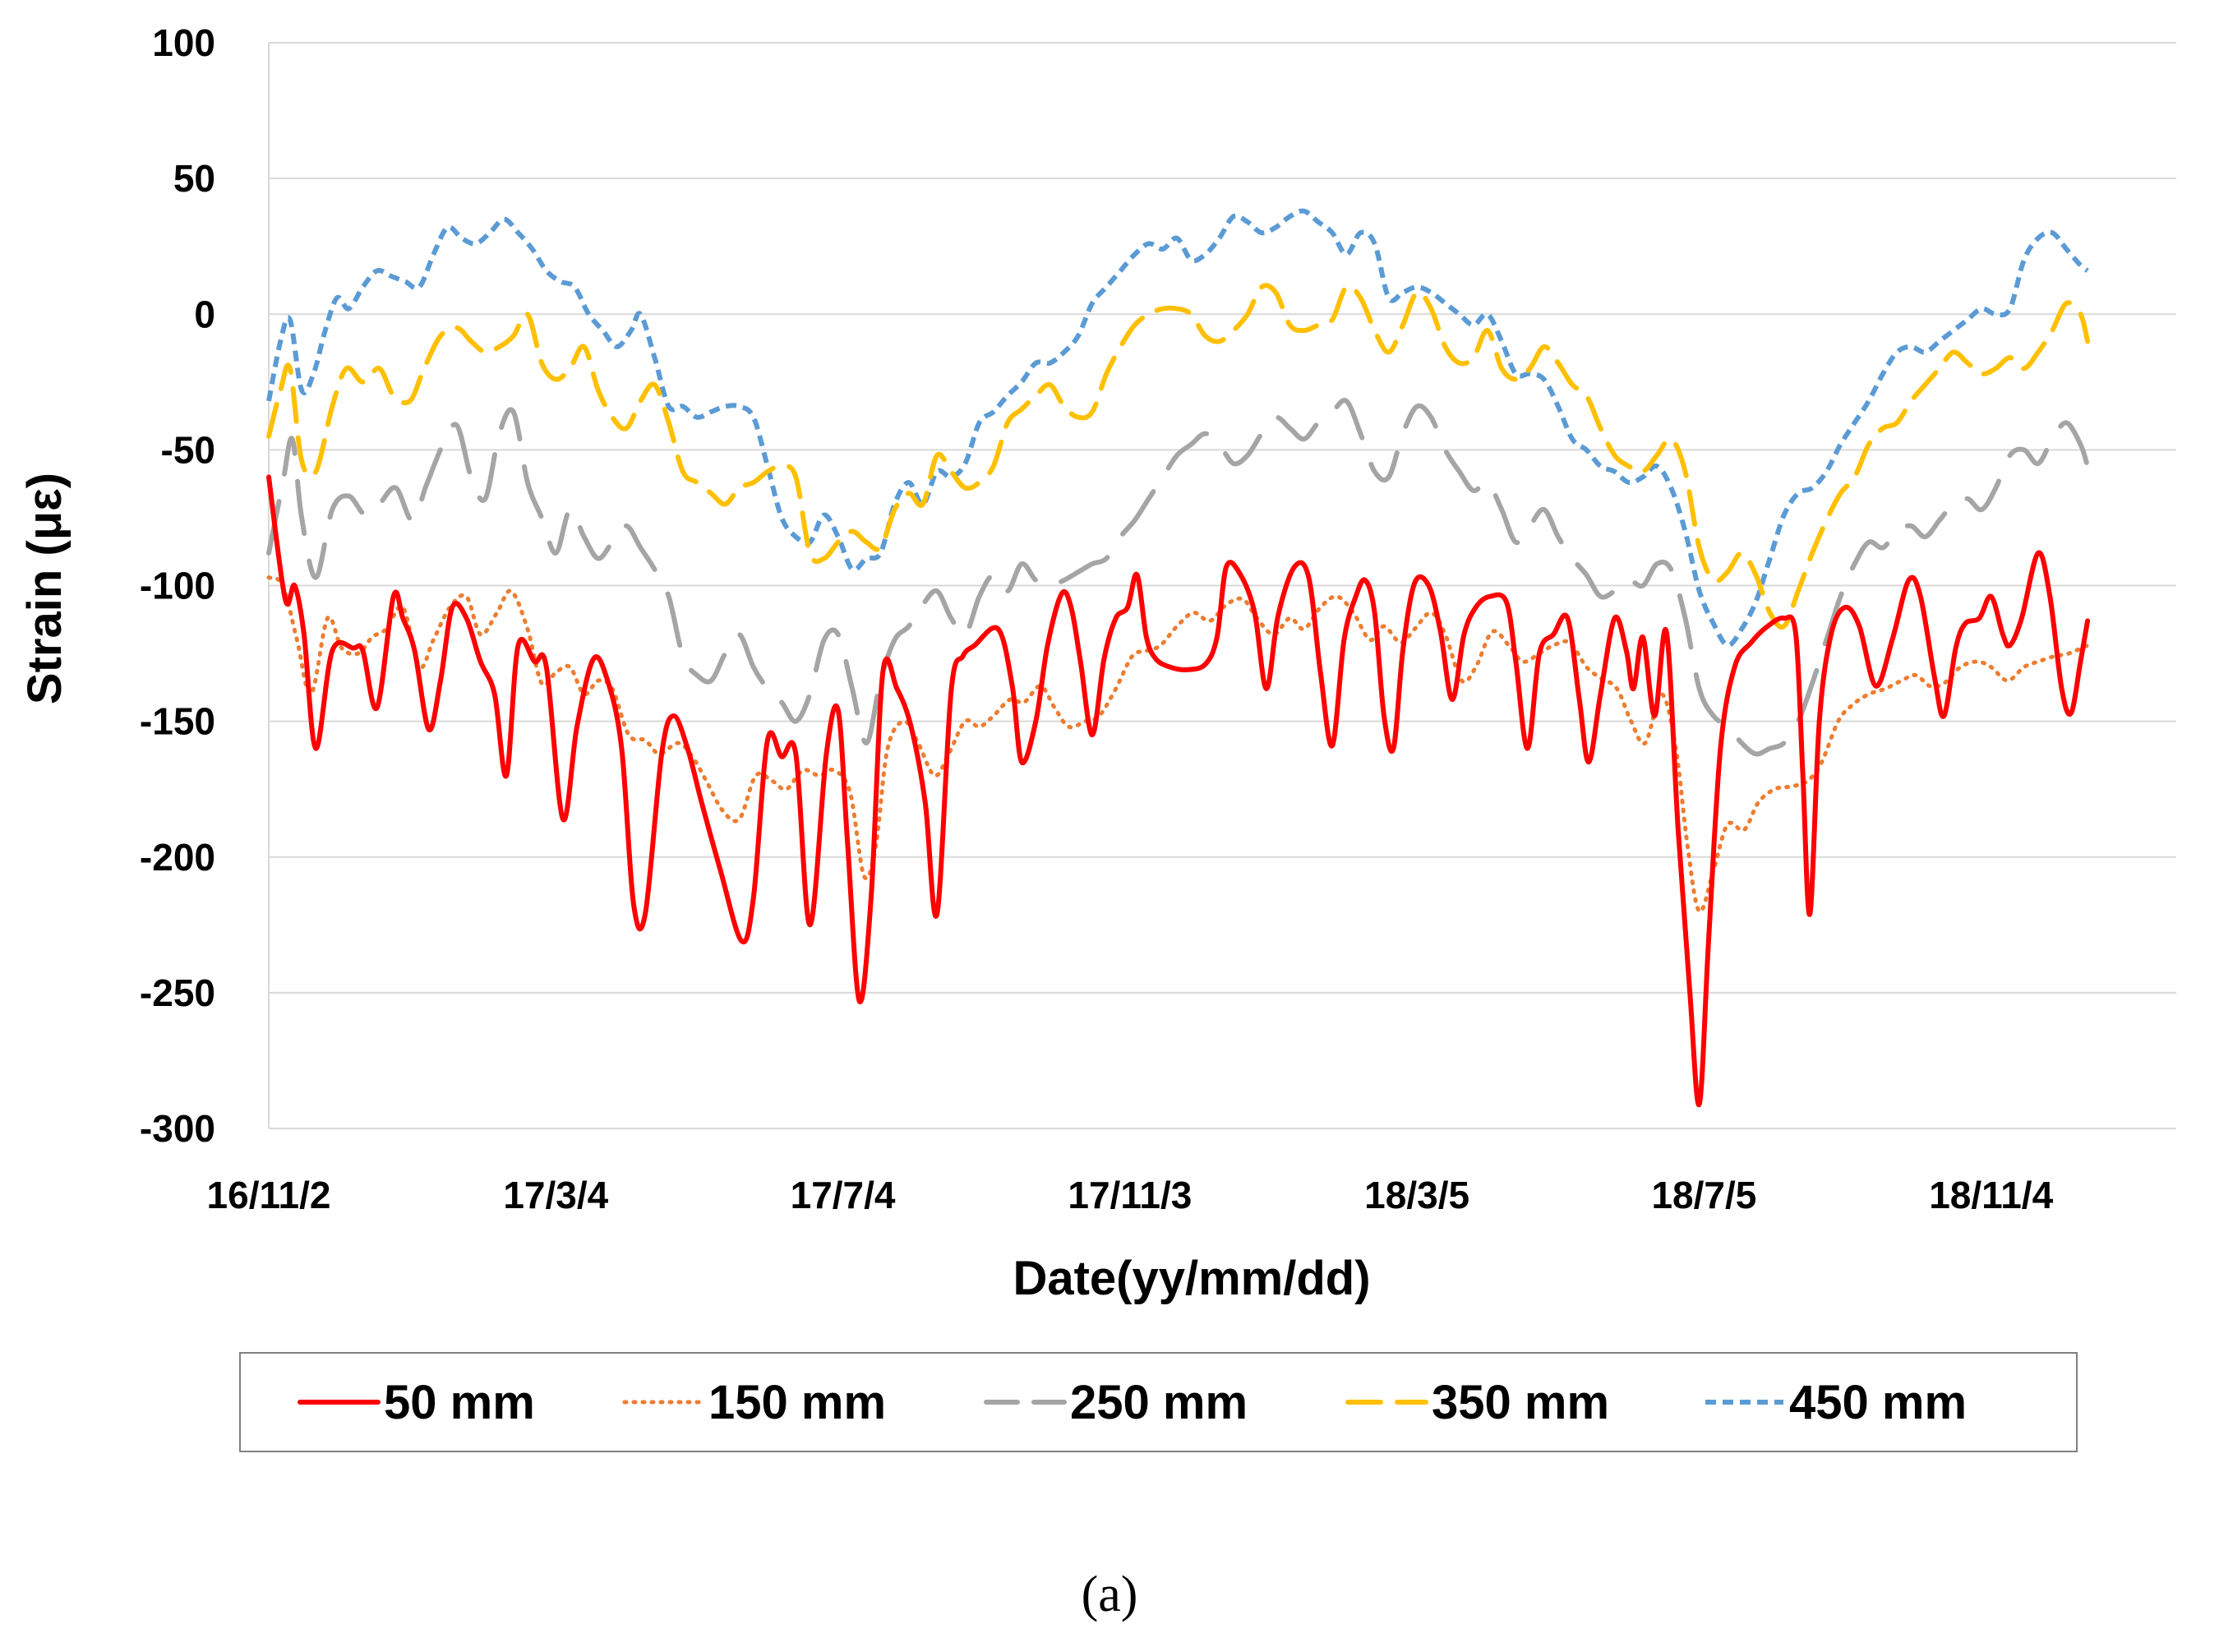 This screenshot has height=1652, width=2219. What do you see at coordinates (177, 857) in the screenshot?
I see `y-tick-label: -200` at bounding box center [177, 857].